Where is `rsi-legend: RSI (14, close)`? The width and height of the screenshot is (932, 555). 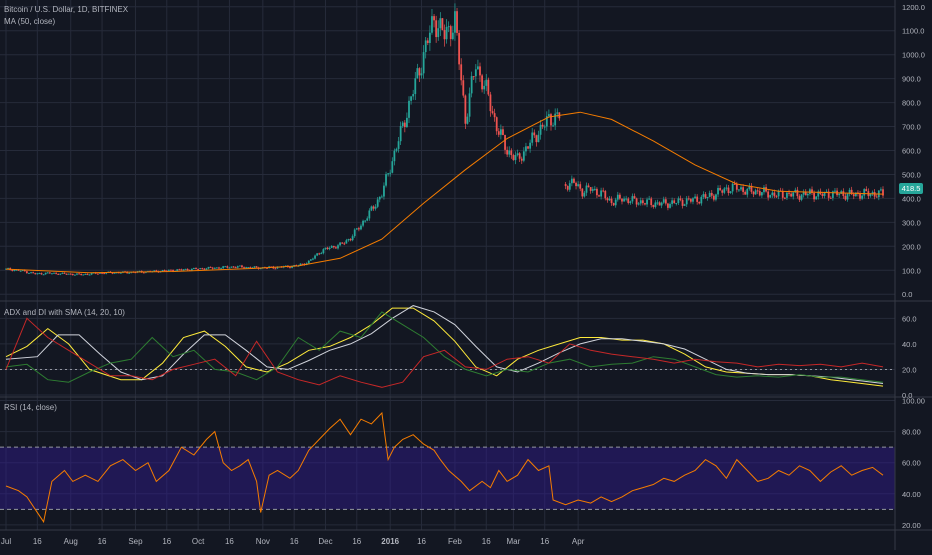
rsi-legend: RSI (14, close) is located at coordinates (30, 407).